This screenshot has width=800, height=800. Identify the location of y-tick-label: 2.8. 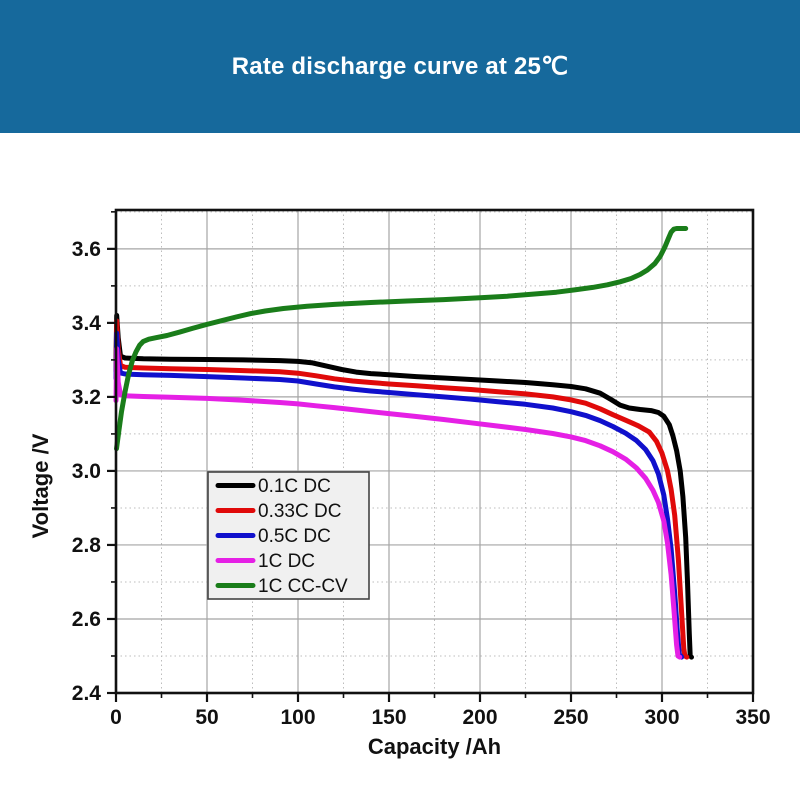
(87, 545).